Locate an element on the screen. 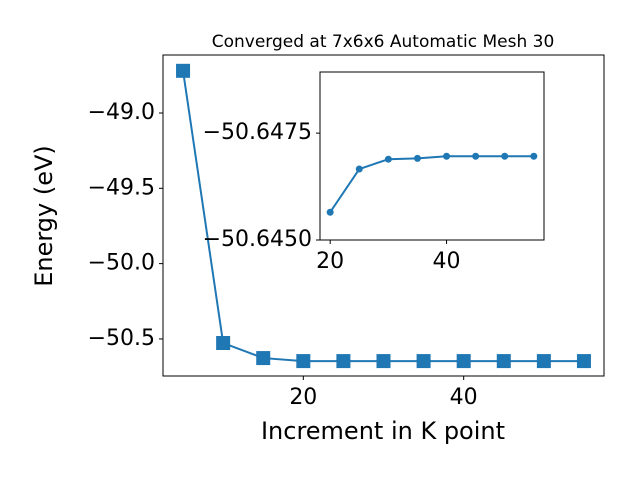 The width and height of the screenshot is (640, 484). y-tick-label: −50.6475 is located at coordinates (257, 132).